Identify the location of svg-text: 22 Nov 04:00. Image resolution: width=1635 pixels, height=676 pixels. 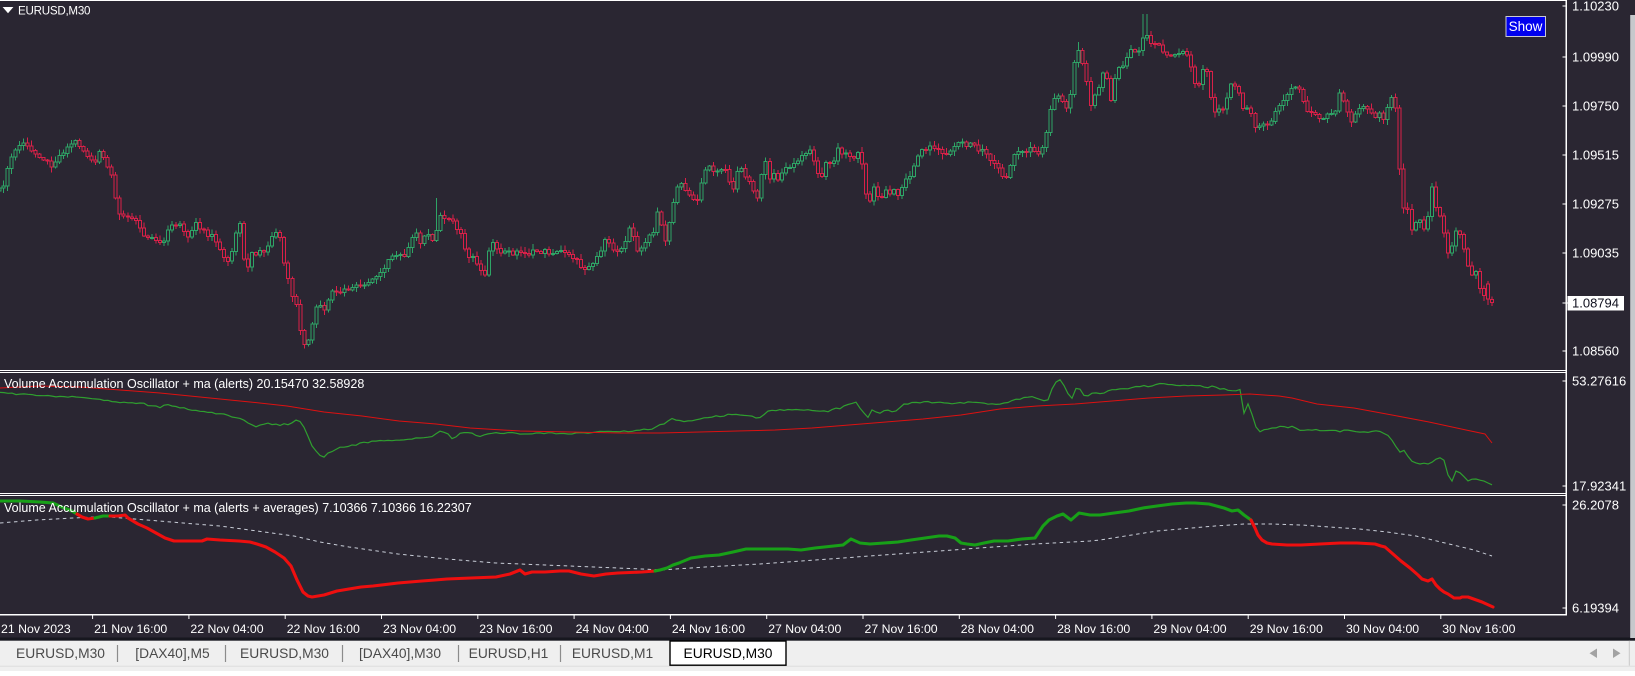
(226, 629).